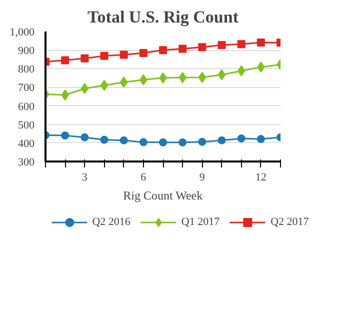  Describe the element at coordinates (200, 222) in the screenshot. I see `legend-label: Q1 2017` at that location.